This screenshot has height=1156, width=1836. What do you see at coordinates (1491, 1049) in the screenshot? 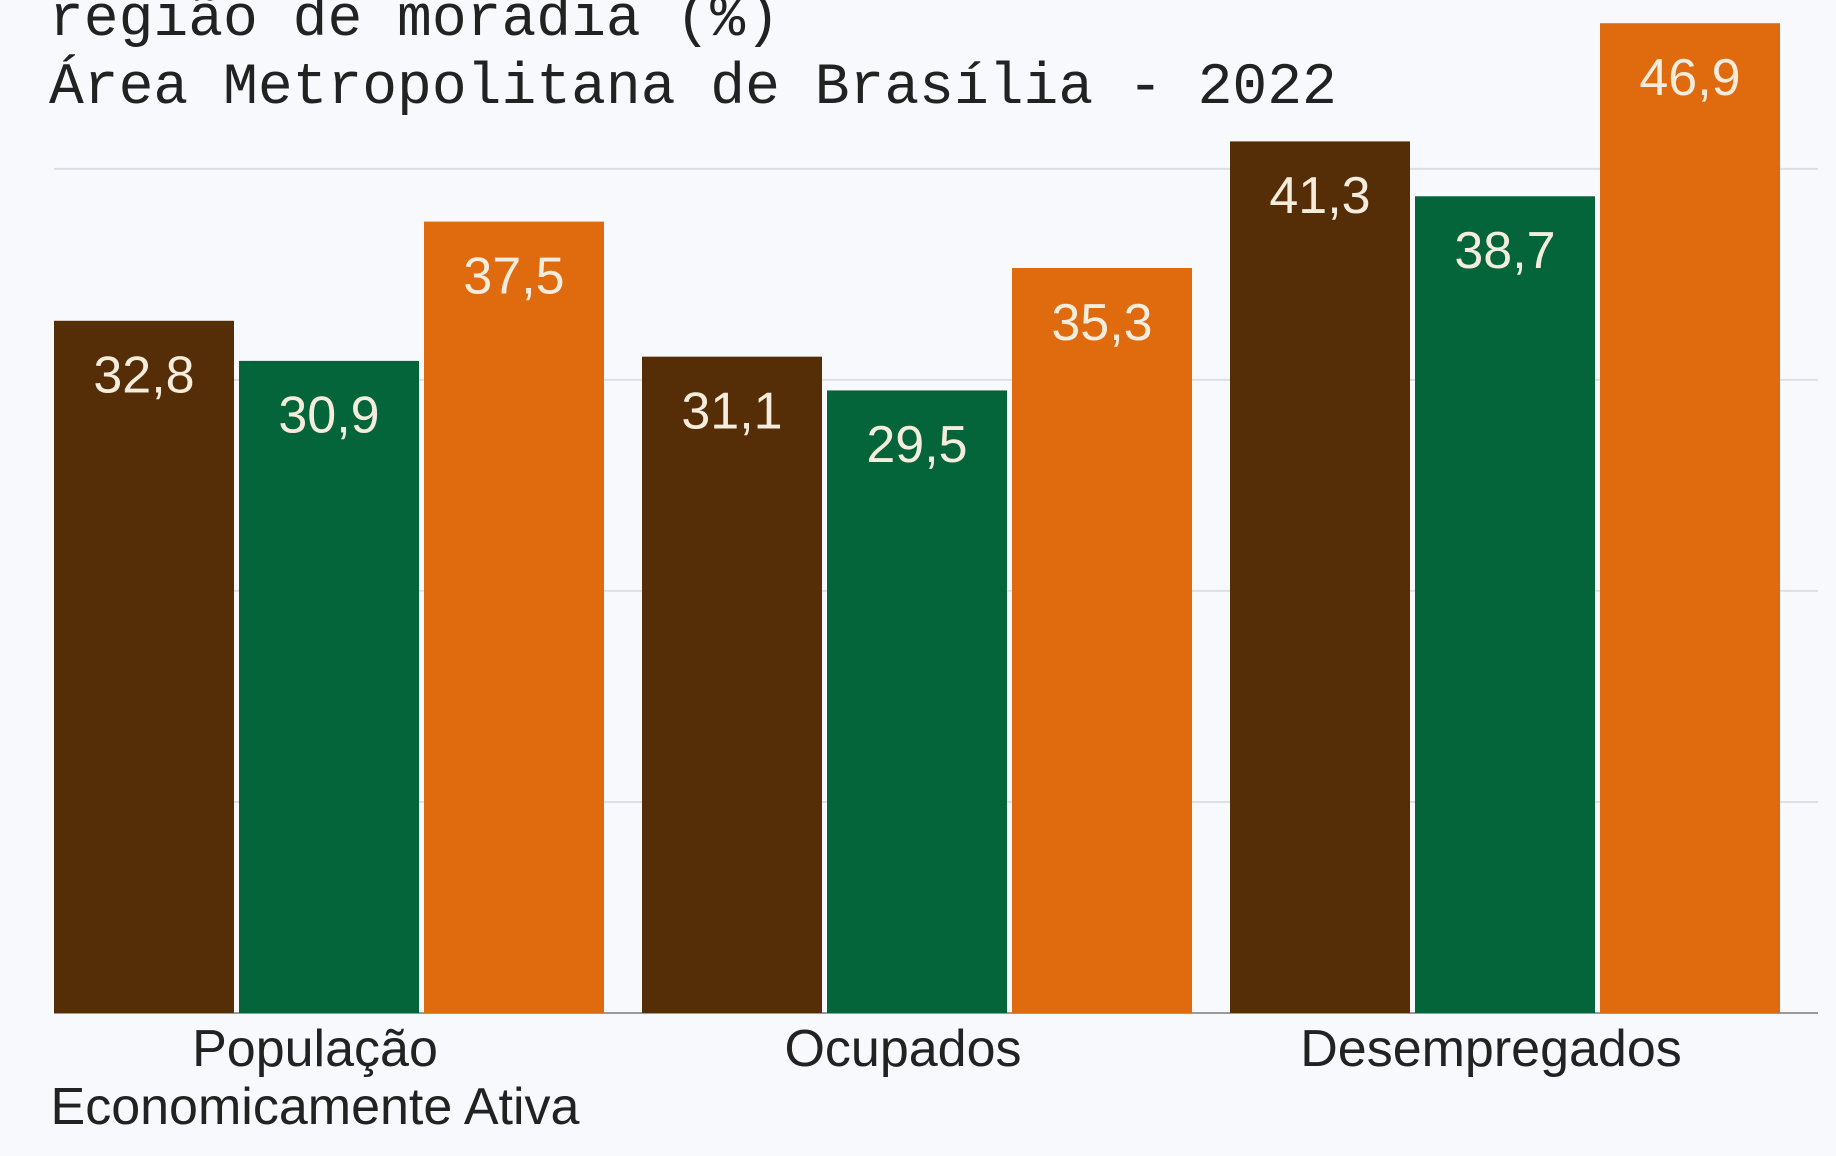
I see `x-tick-label: Desempregados` at bounding box center [1491, 1049].